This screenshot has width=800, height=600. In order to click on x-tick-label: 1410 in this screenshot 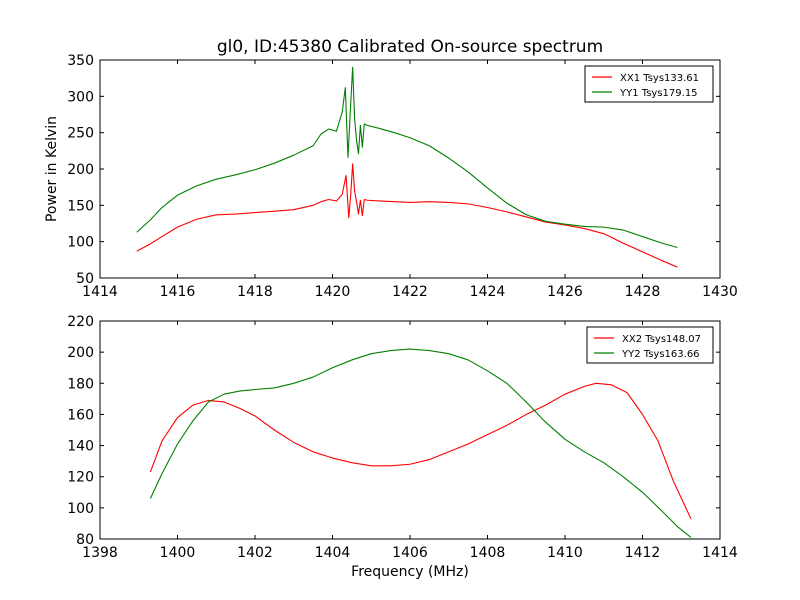, I will do `click(565, 553)`.